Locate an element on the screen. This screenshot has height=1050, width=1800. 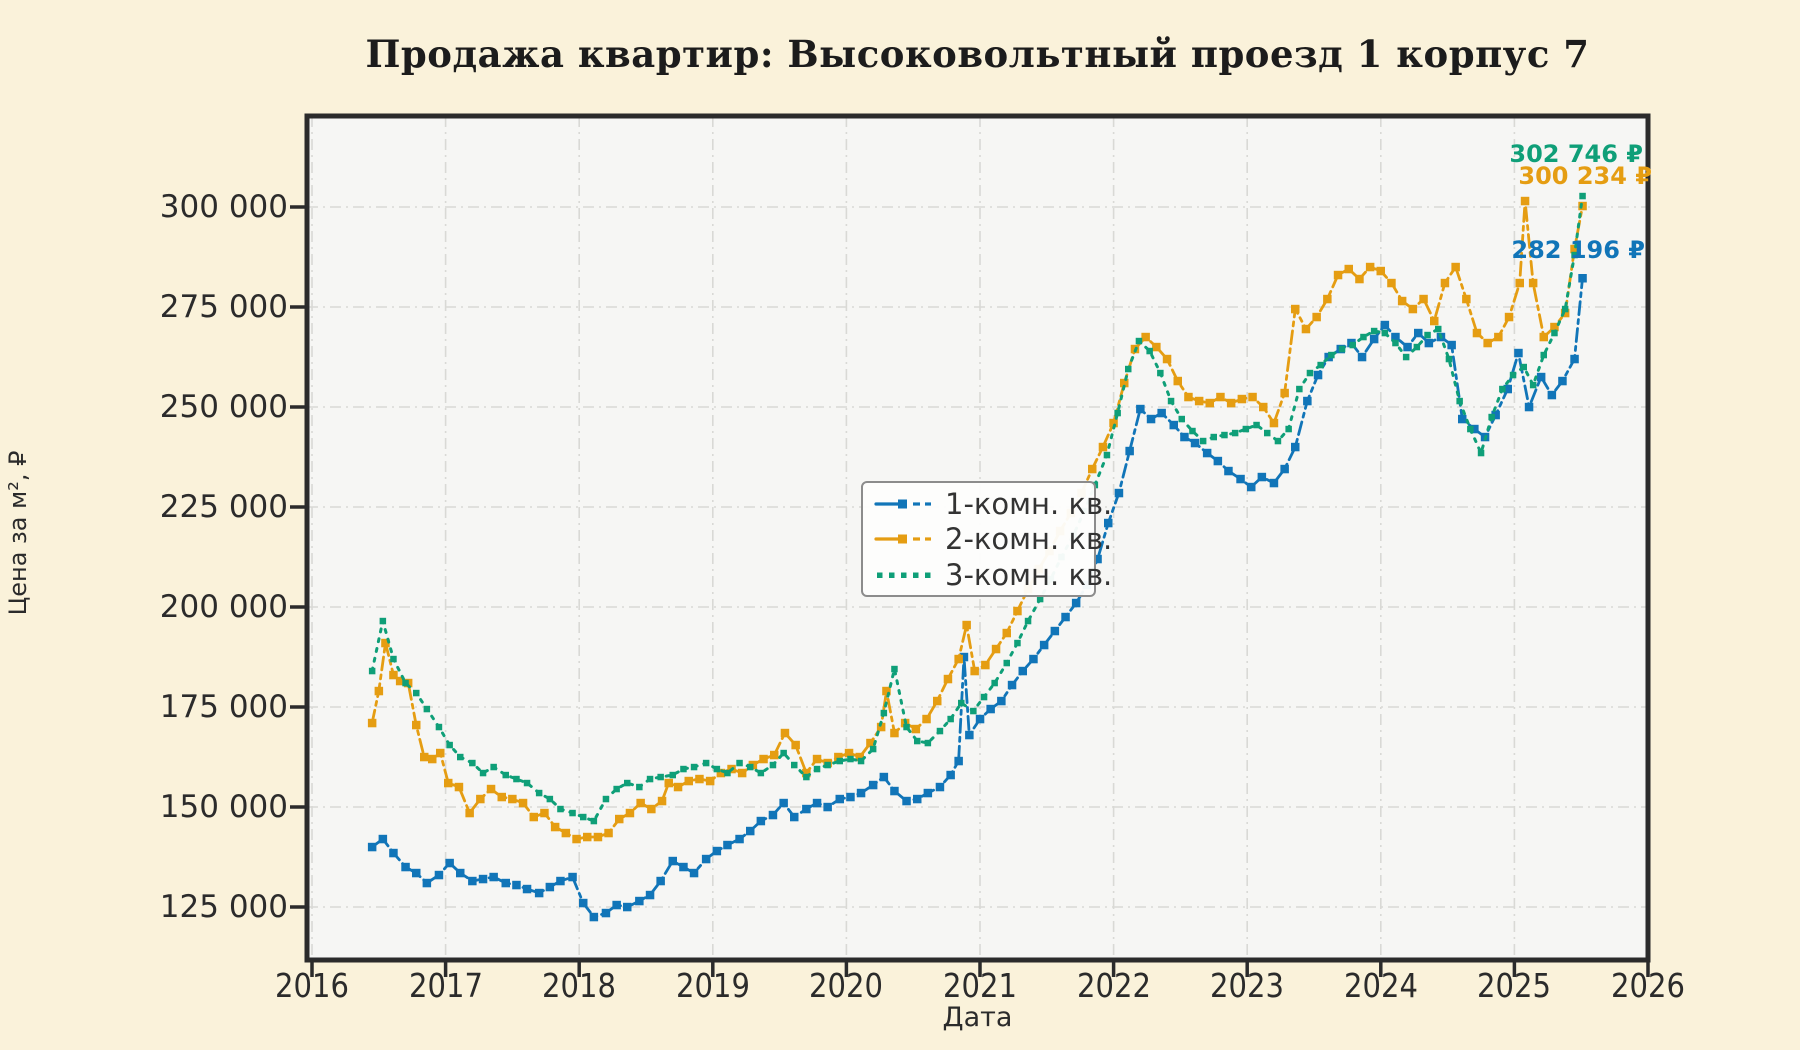
x-tick-label: 2017 is located at coordinates (445, 985).